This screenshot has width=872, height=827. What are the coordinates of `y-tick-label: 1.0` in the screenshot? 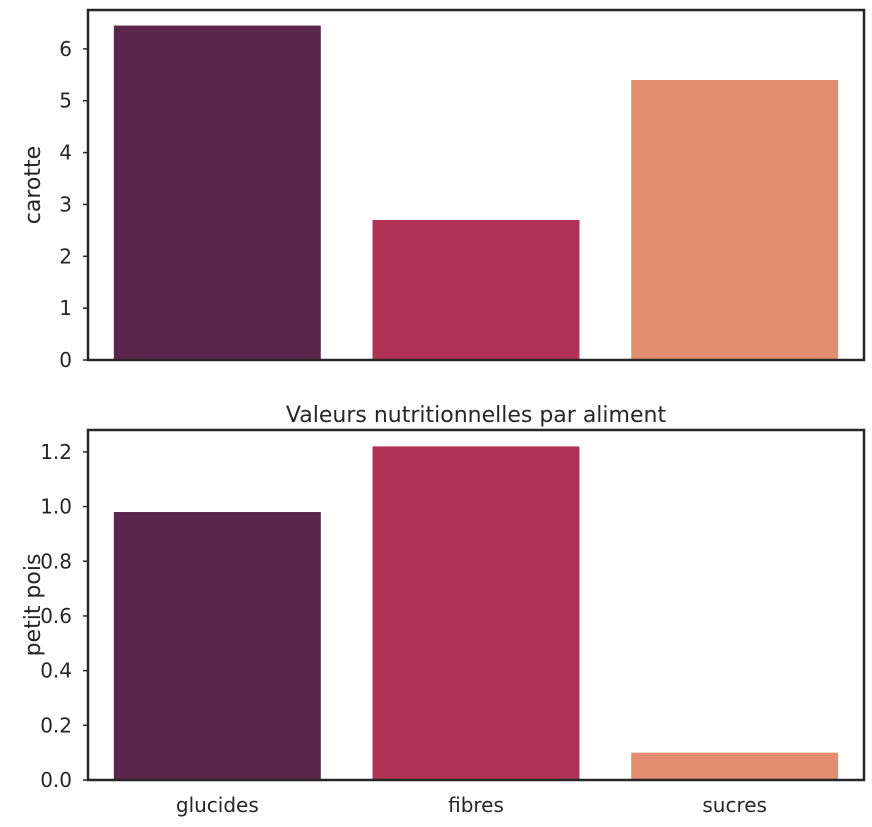 It's located at (56, 507).